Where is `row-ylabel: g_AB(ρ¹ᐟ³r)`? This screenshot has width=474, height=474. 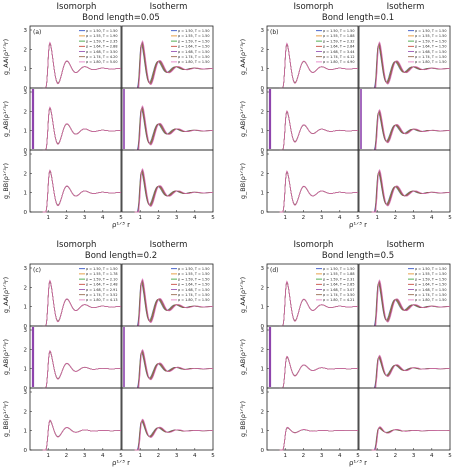 row-ylabel: g_AB(ρ¹ᐟ³r) is located at coordinates (6, 119).